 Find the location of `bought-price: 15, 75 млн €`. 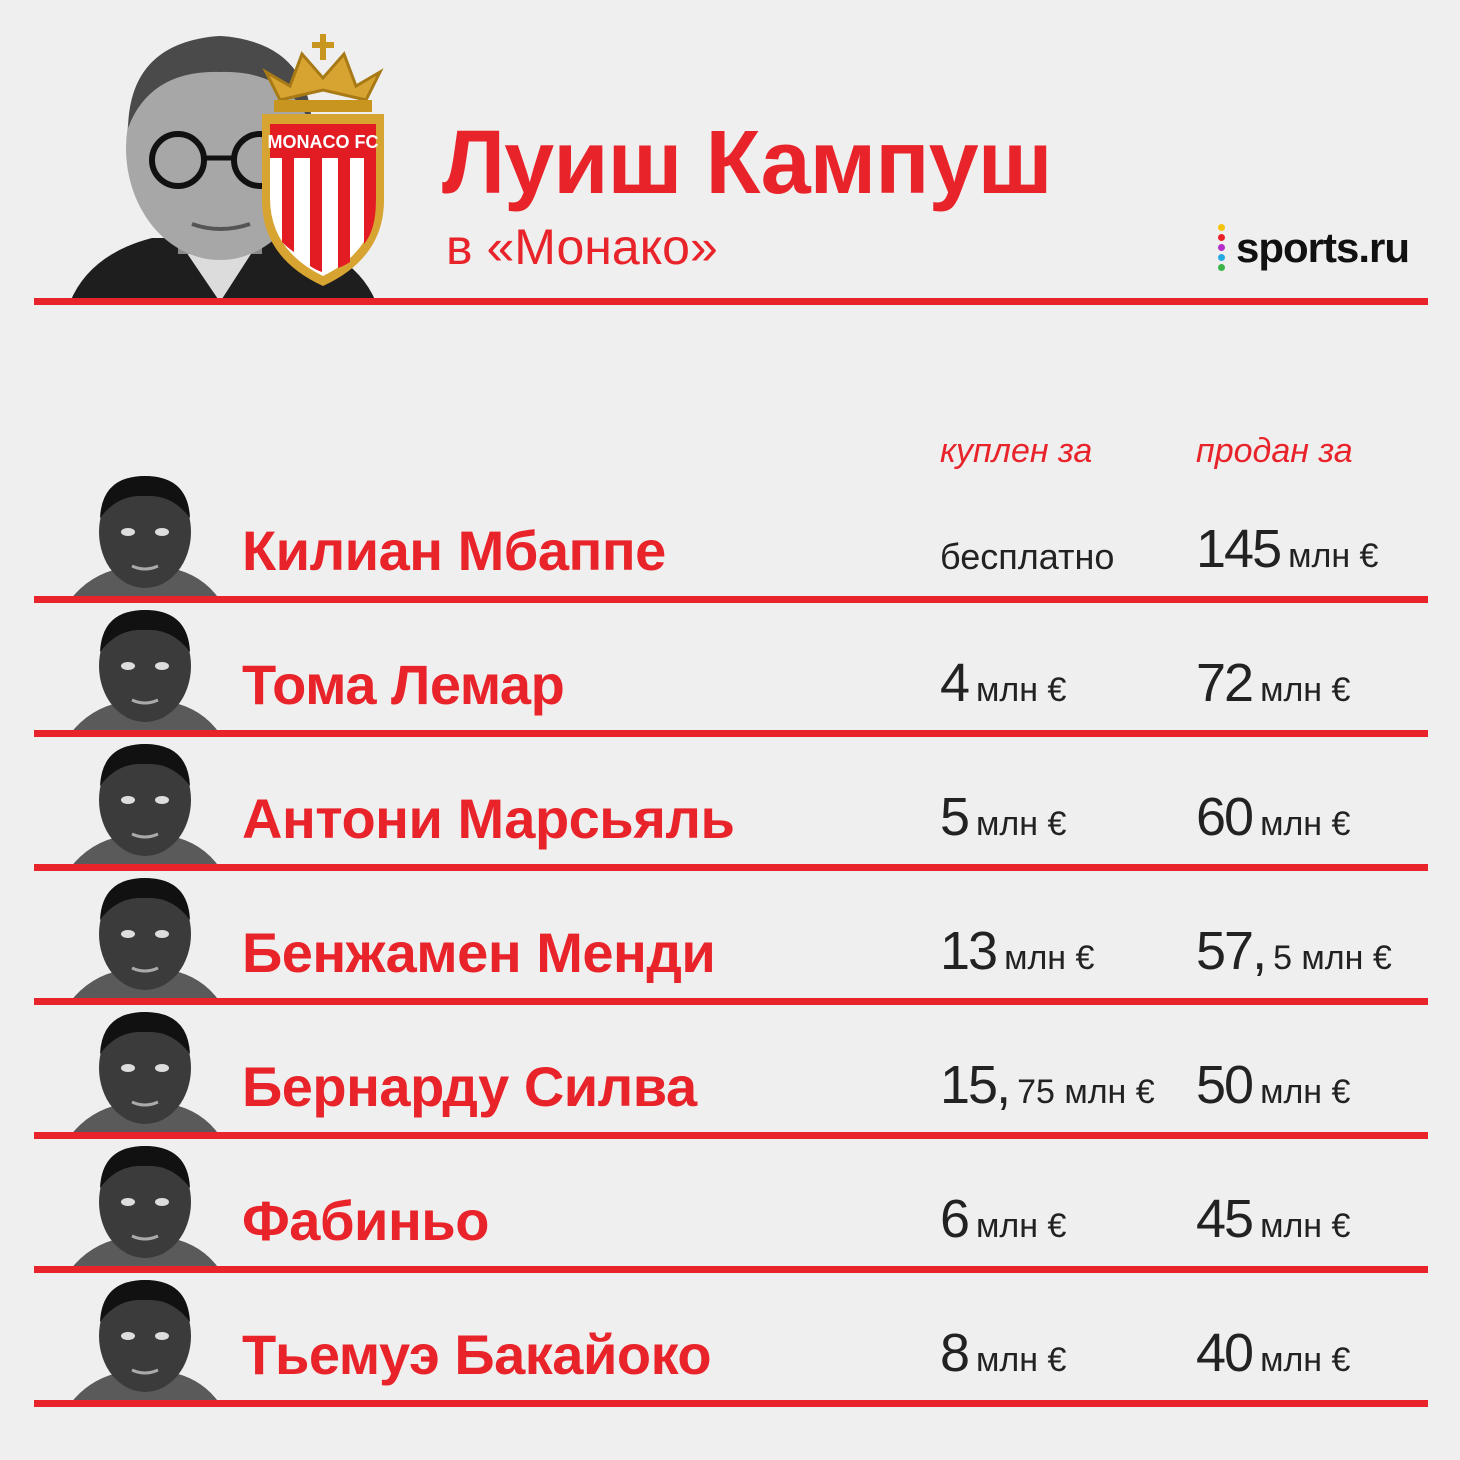

bought-price: 15, 75 млн € is located at coordinates (1047, 1085).